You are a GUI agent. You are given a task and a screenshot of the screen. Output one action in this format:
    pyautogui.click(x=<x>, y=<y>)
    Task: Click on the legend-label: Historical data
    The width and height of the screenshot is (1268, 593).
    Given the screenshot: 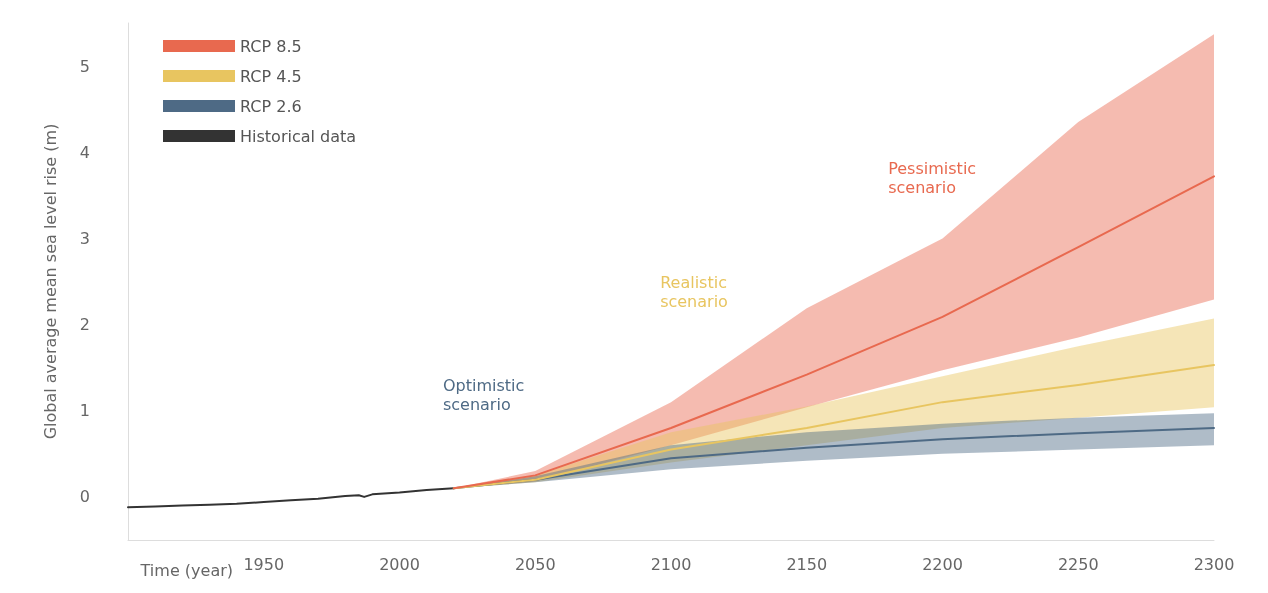 What is the action you would take?
    pyautogui.click(x=298, y=136)
    